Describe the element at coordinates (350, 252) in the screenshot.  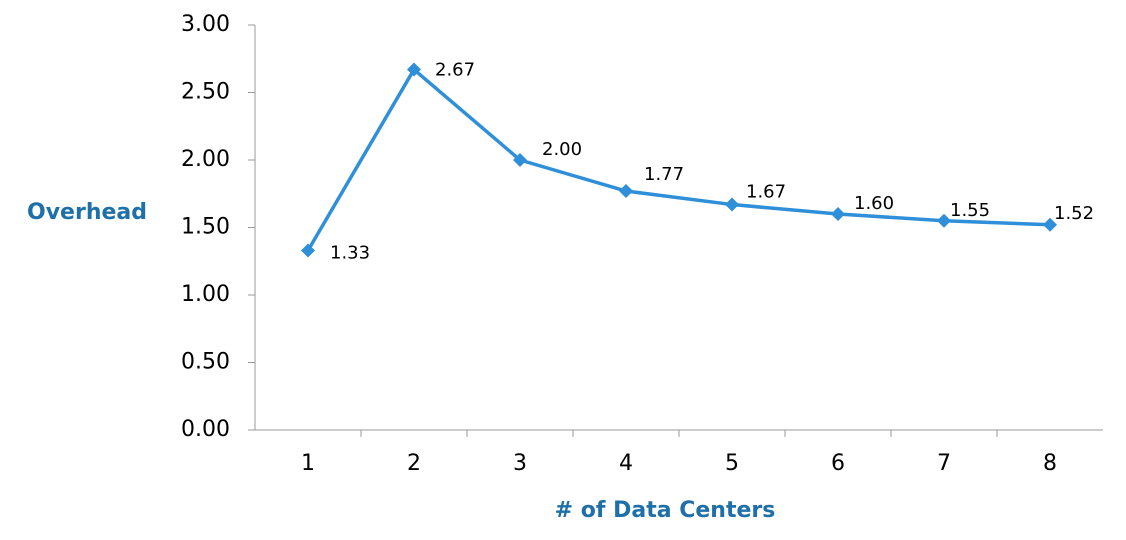
I see `value-label: 1.33` at that location.